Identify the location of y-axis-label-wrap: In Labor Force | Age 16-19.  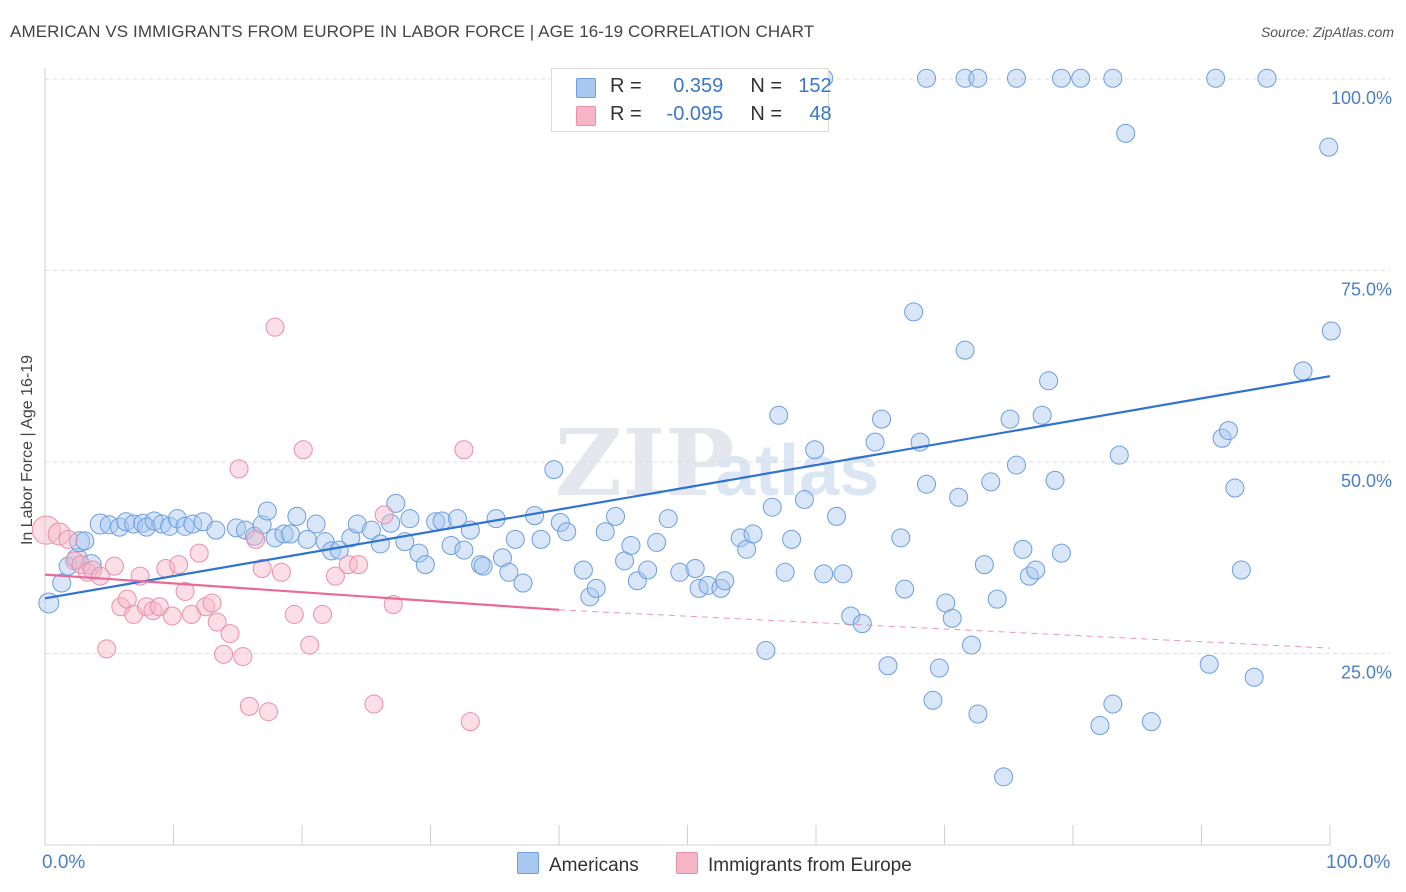
(28, 450).